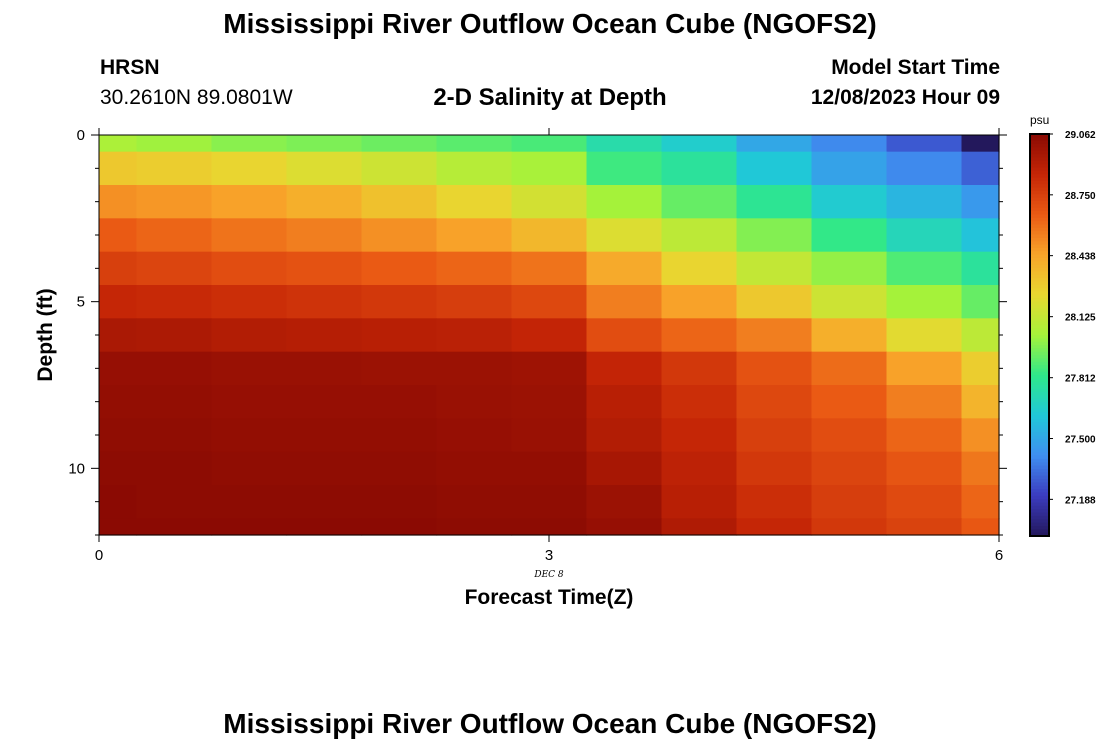 The width and height of the screenshot is (1100, 750). Describe the element at coordinates (1080, 379) in the screenshot. I see `colorbar-tick-label: 27.812` at that location.